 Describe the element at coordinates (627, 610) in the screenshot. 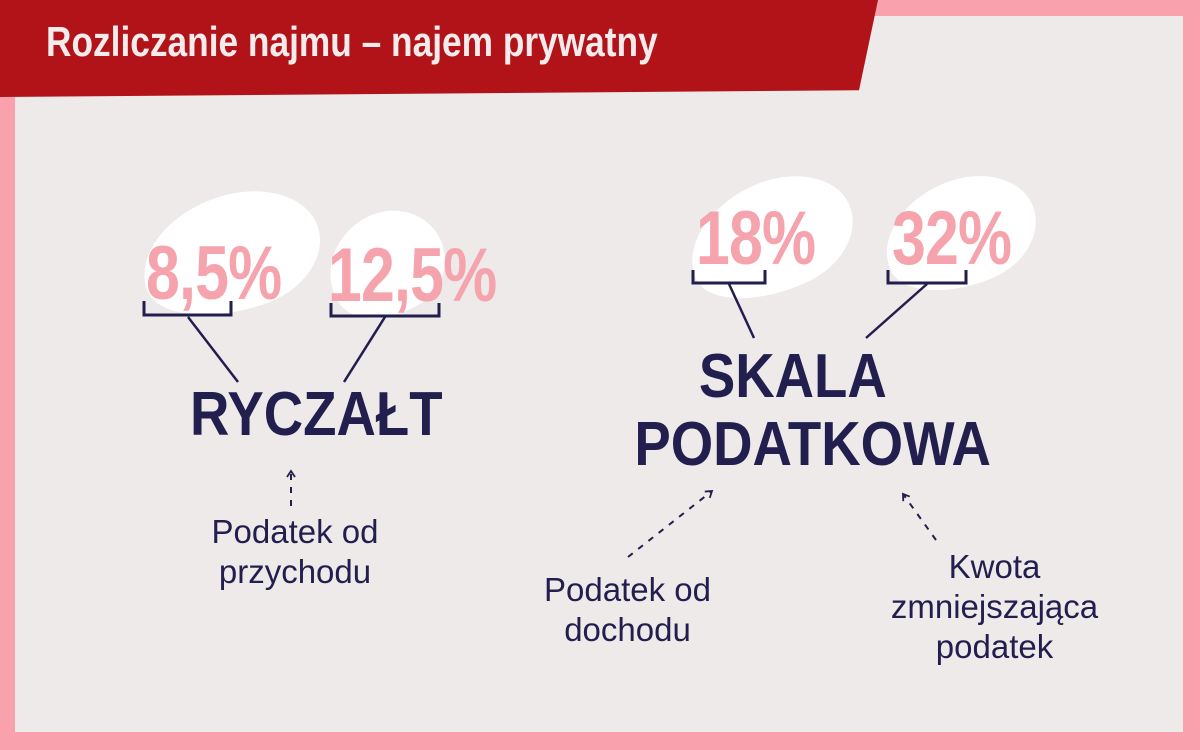

I see `note-podatek-od-dochodu: Podatek od dochodu` at that location.